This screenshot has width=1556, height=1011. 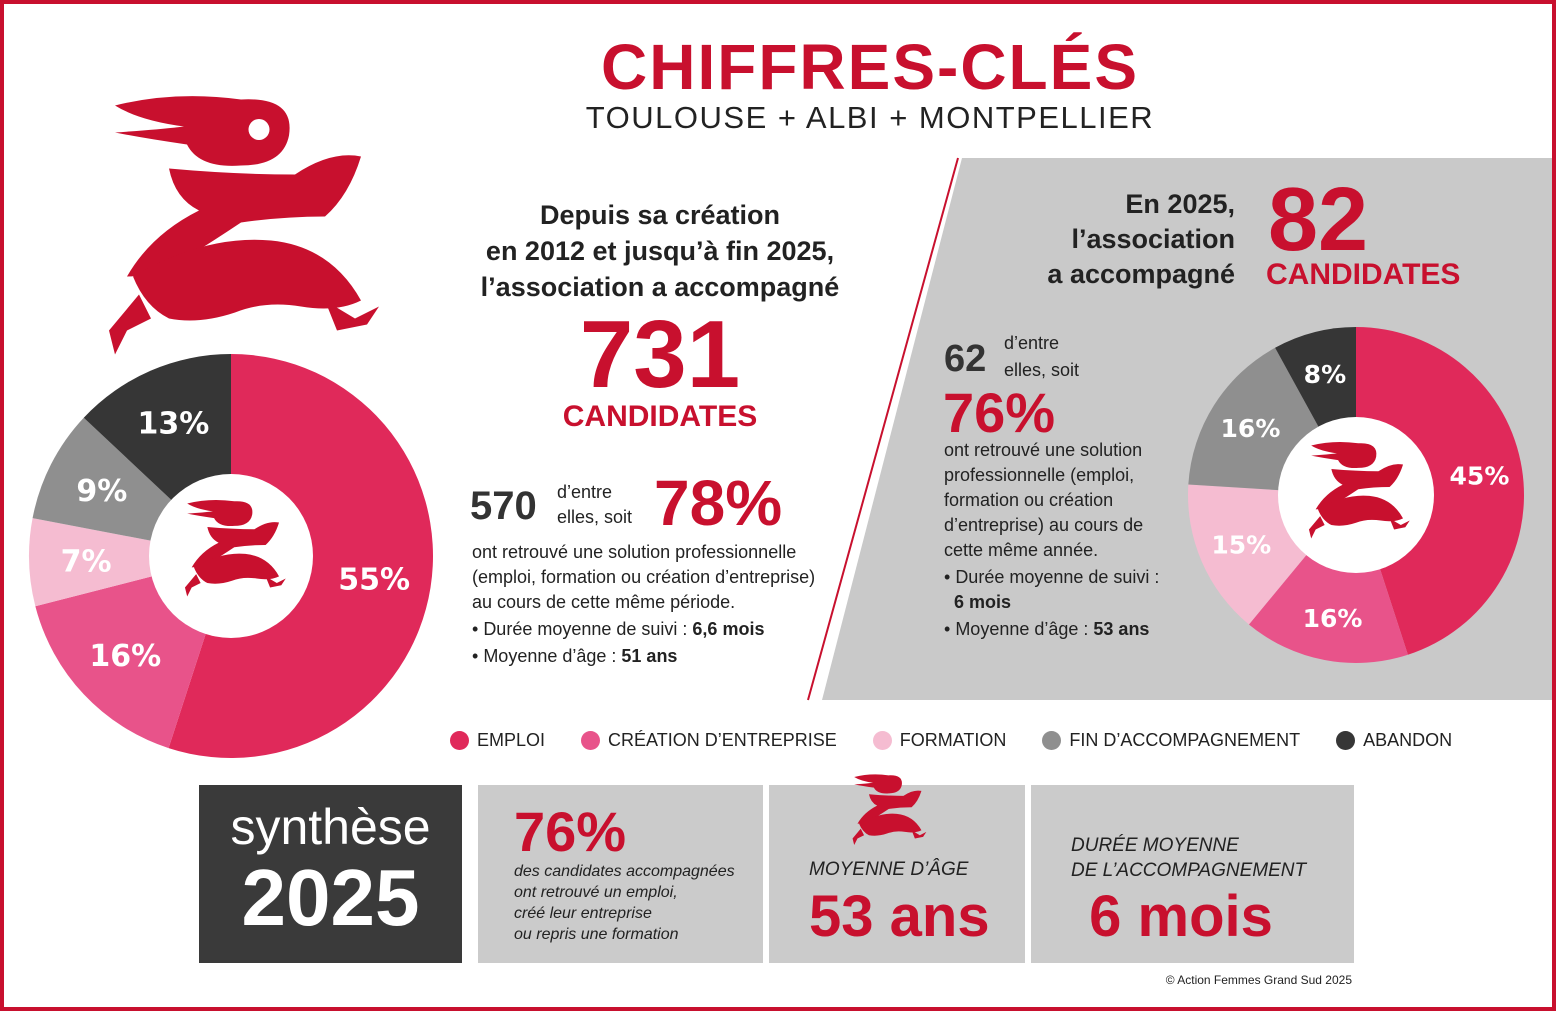 I want to click on desc-line: créé leur entreprise, so click(x=583, y=913).